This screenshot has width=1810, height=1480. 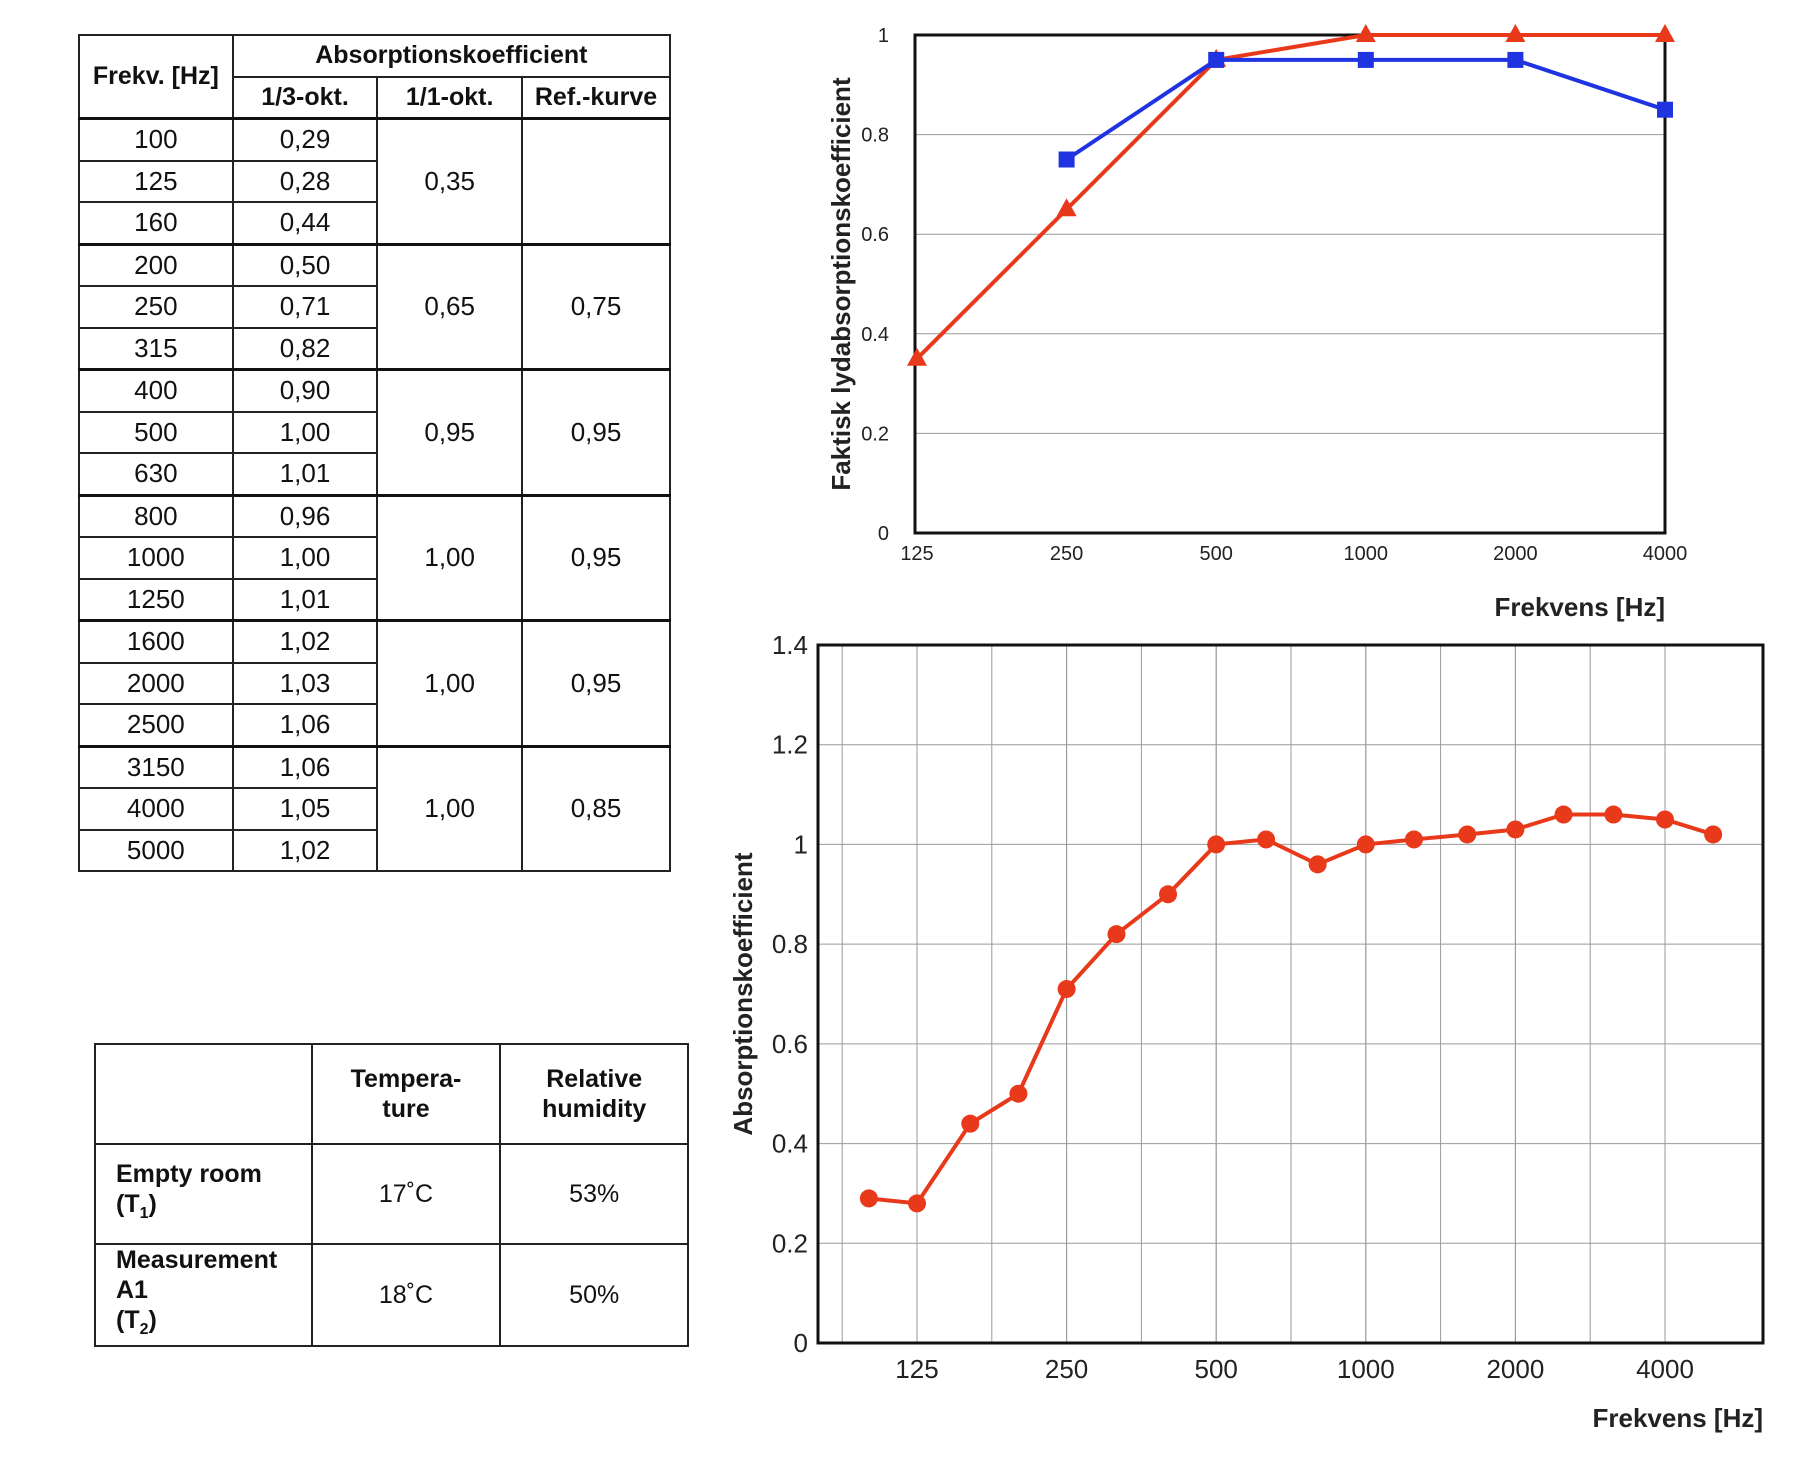 What do you see at coordinates (596, 306) in the screenshot?
I see `ref-curve-cell: 0,75` at bounding box center [596, 306].